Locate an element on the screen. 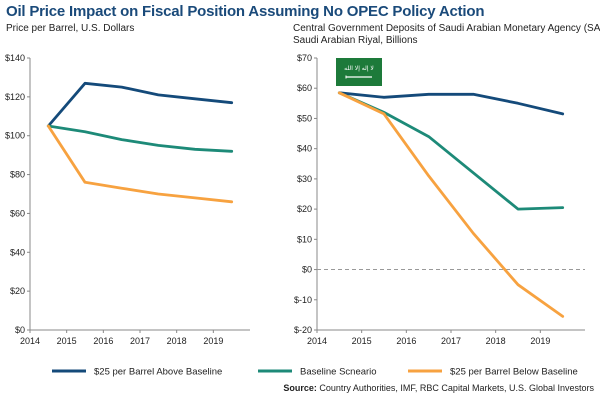 The height and width of the screenshot is (400, 600). right-y-tick-label: $50 is located at coordinates (304, 118).